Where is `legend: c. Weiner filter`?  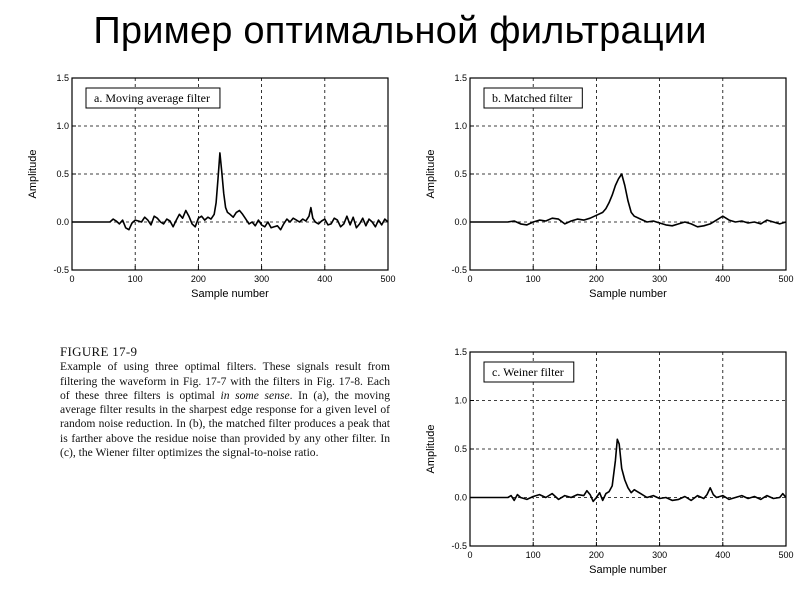 legend: c. Weiner filter is located at coordinates (529, 372).